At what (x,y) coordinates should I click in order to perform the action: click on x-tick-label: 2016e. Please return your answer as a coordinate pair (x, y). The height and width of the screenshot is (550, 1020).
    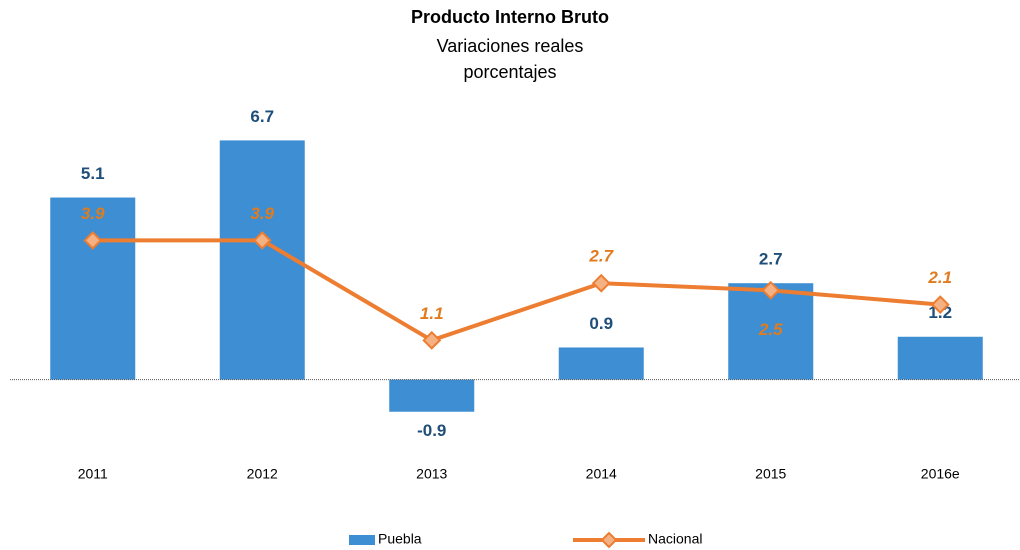
    Looking at the image, I should click on (940, 474).